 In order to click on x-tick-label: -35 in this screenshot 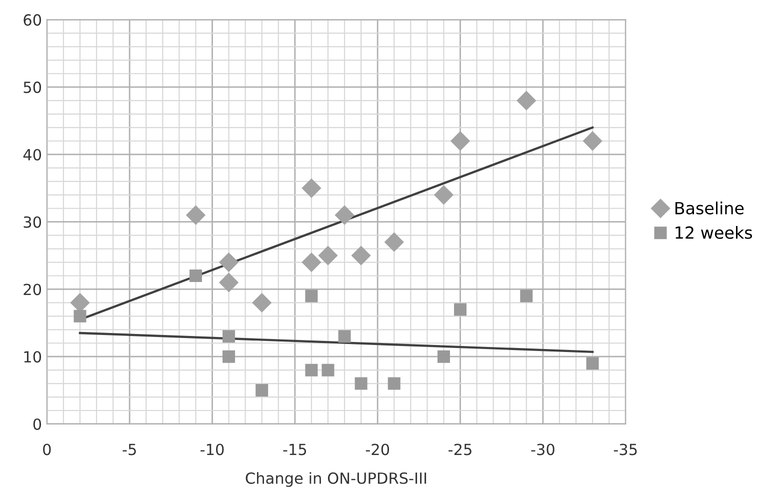, I will do `click(625, 450)`.